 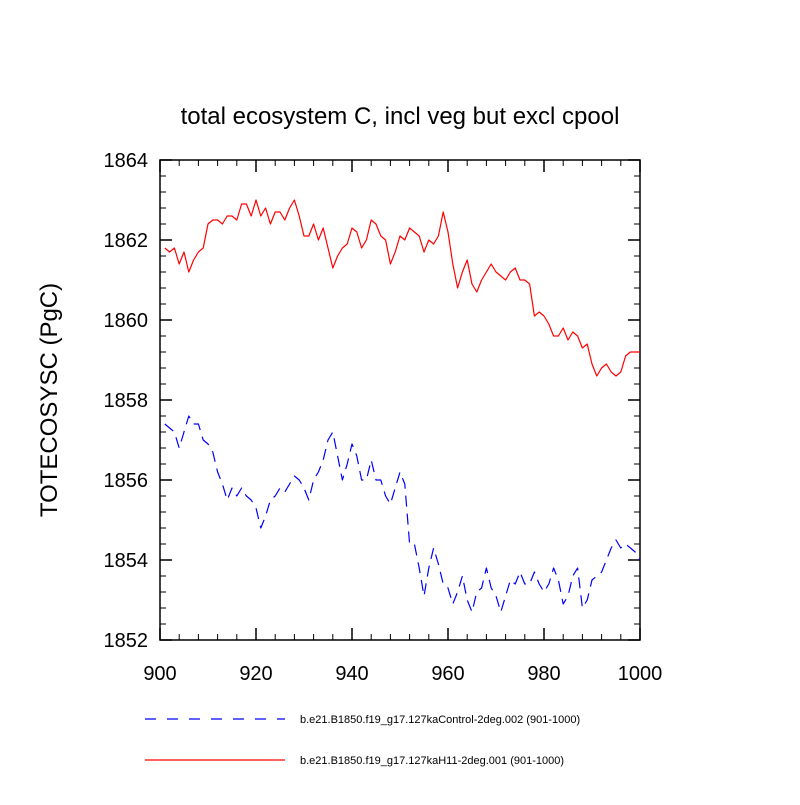 What do you see at coordinates (126, 161) in the screenshot?
I see `y-tick-label: 1864` at bounding box center [126, 161].